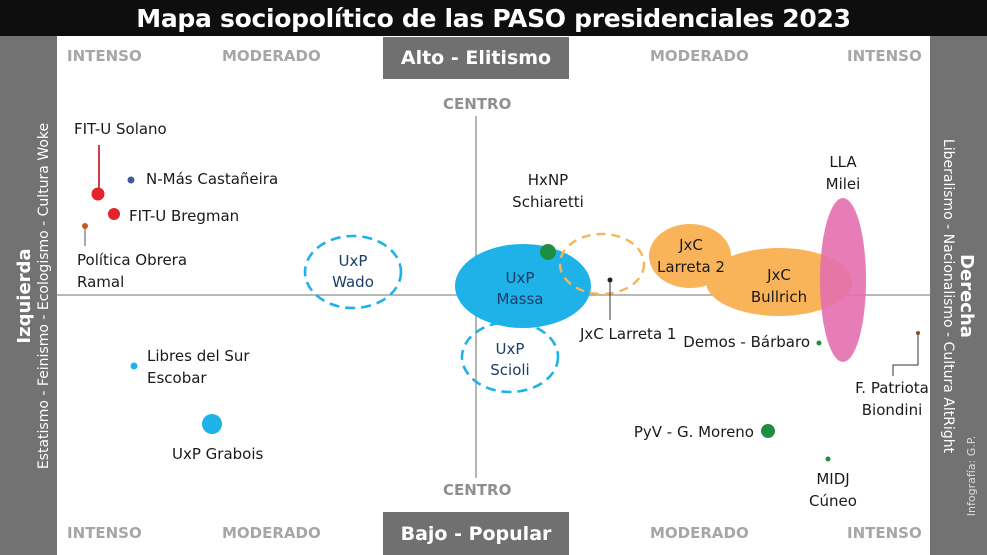 This screenshot has width=987, height=555. I want to click on connector-f-patriota, so click(905, 355).